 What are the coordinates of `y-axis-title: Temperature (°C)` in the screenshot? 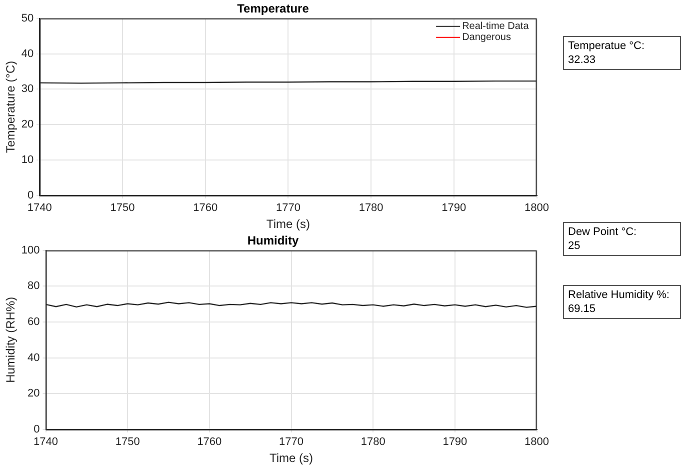 It's located at (11, 106).